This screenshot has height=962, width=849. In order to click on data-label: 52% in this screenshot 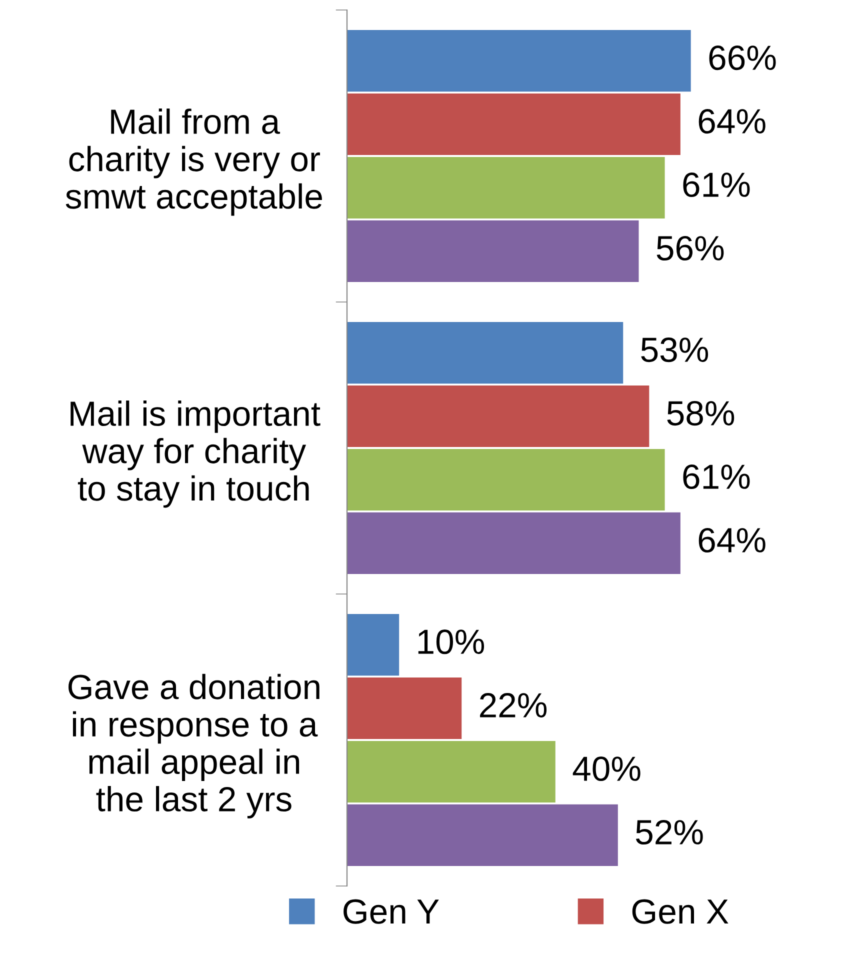, I will do `click(669, 832)`.